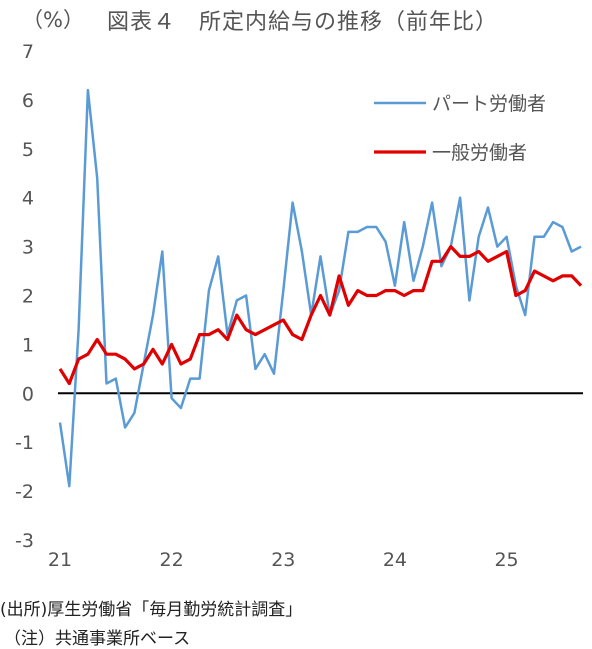  I want to click on x-tick-label: 22, so click(172, 560).